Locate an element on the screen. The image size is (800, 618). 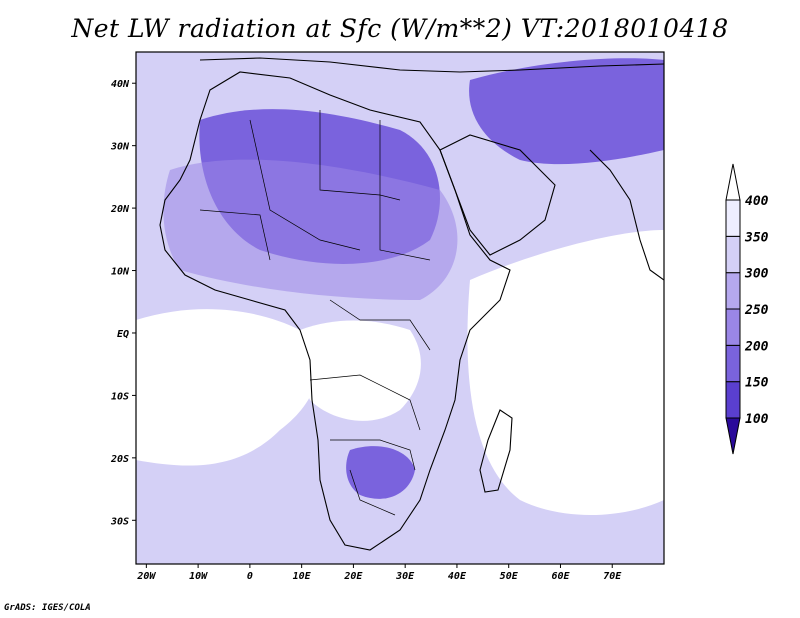
lat-tick-label: 20N is located at coordinates (120, 209).